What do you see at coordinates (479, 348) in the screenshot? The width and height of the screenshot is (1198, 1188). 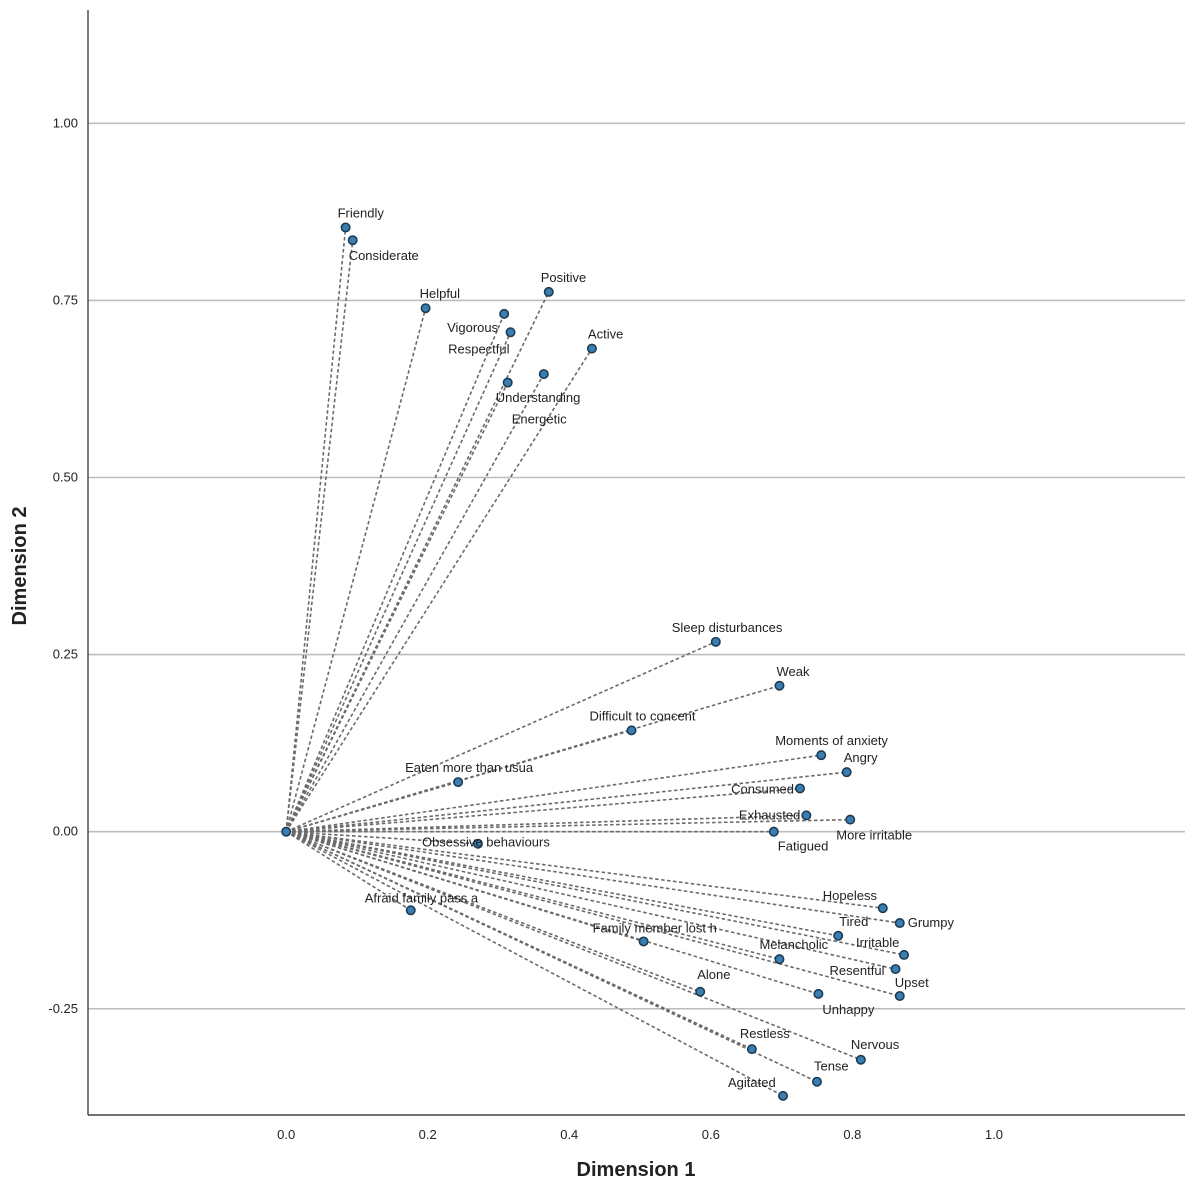 I see `point-label: Respectful` at bounding box center [479, 348].